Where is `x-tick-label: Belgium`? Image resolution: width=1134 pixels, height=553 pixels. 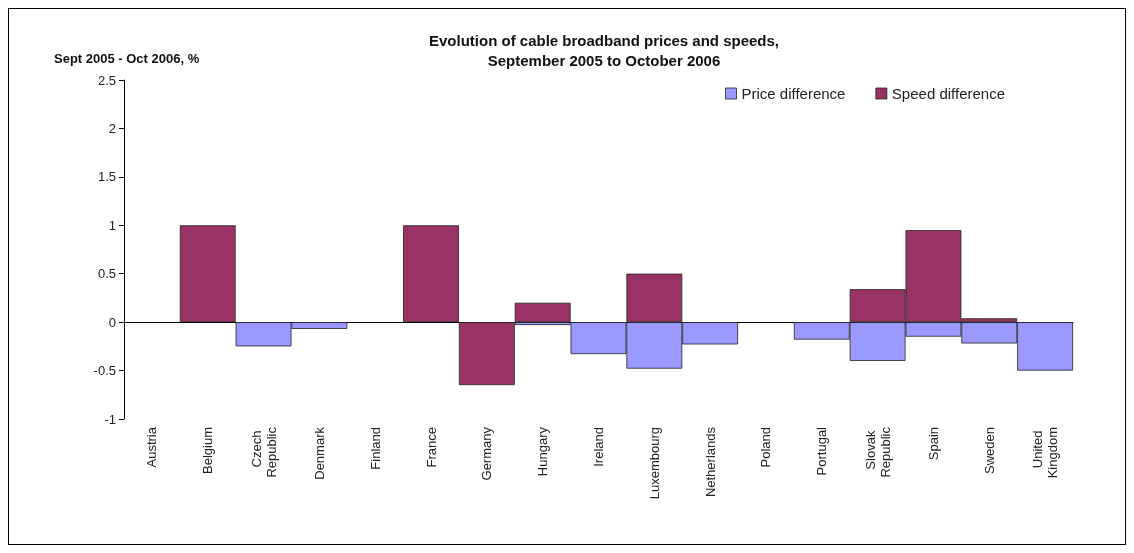
x-tick-label: Belgium is located at coordinates (208, 450).